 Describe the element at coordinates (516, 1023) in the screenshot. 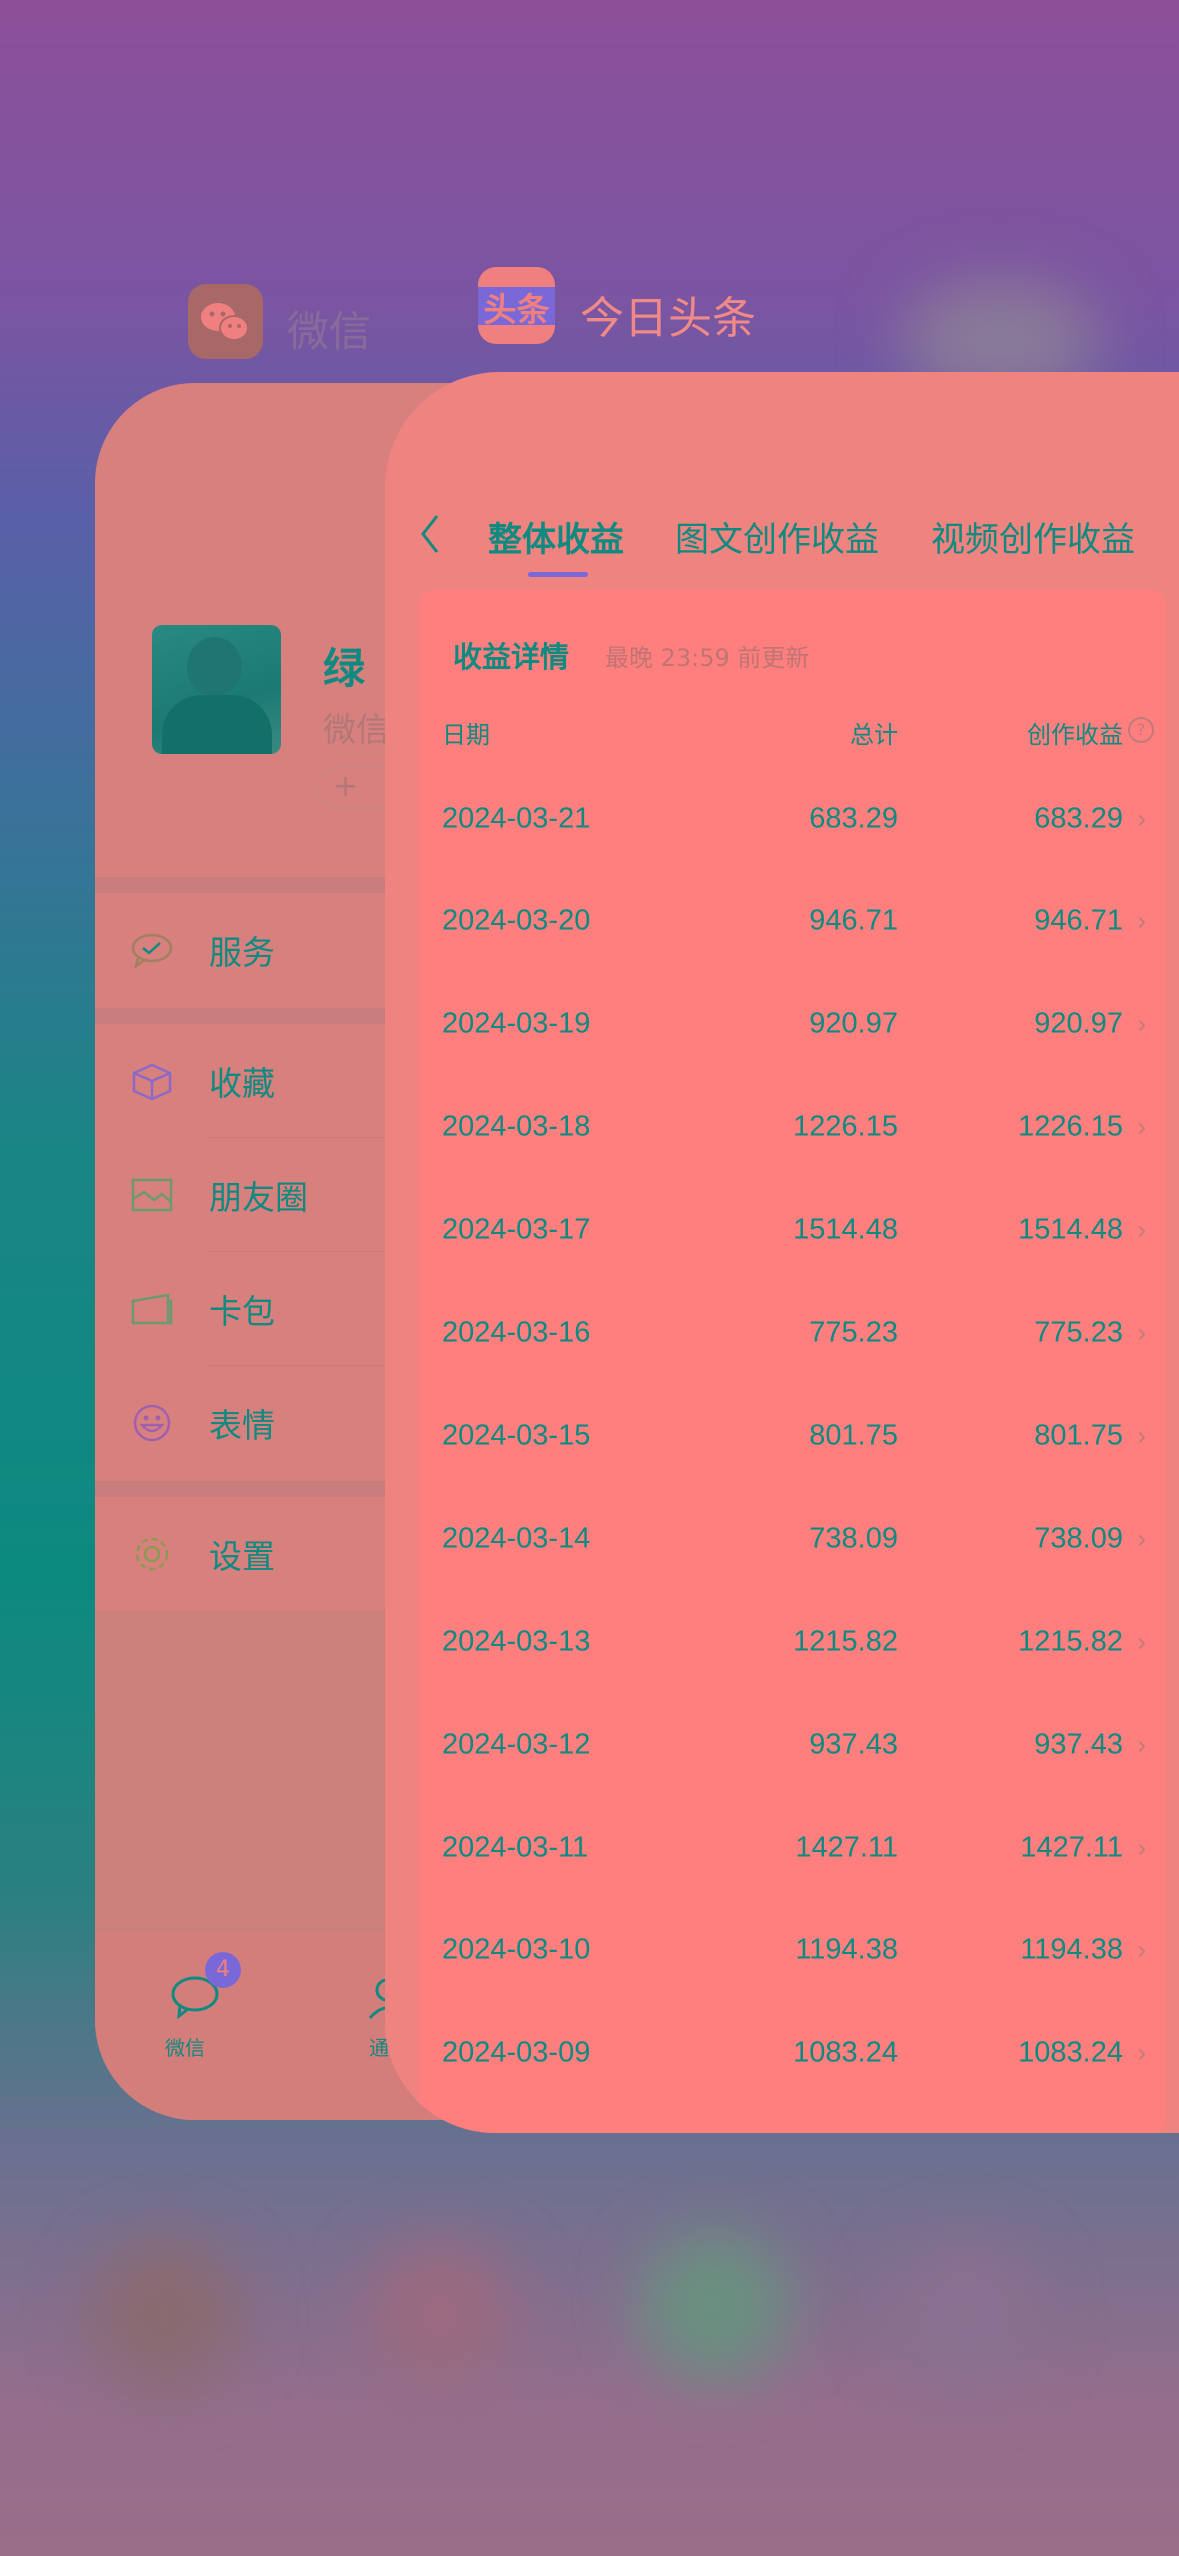

I see `row-date: 2024-03-19` at that location.